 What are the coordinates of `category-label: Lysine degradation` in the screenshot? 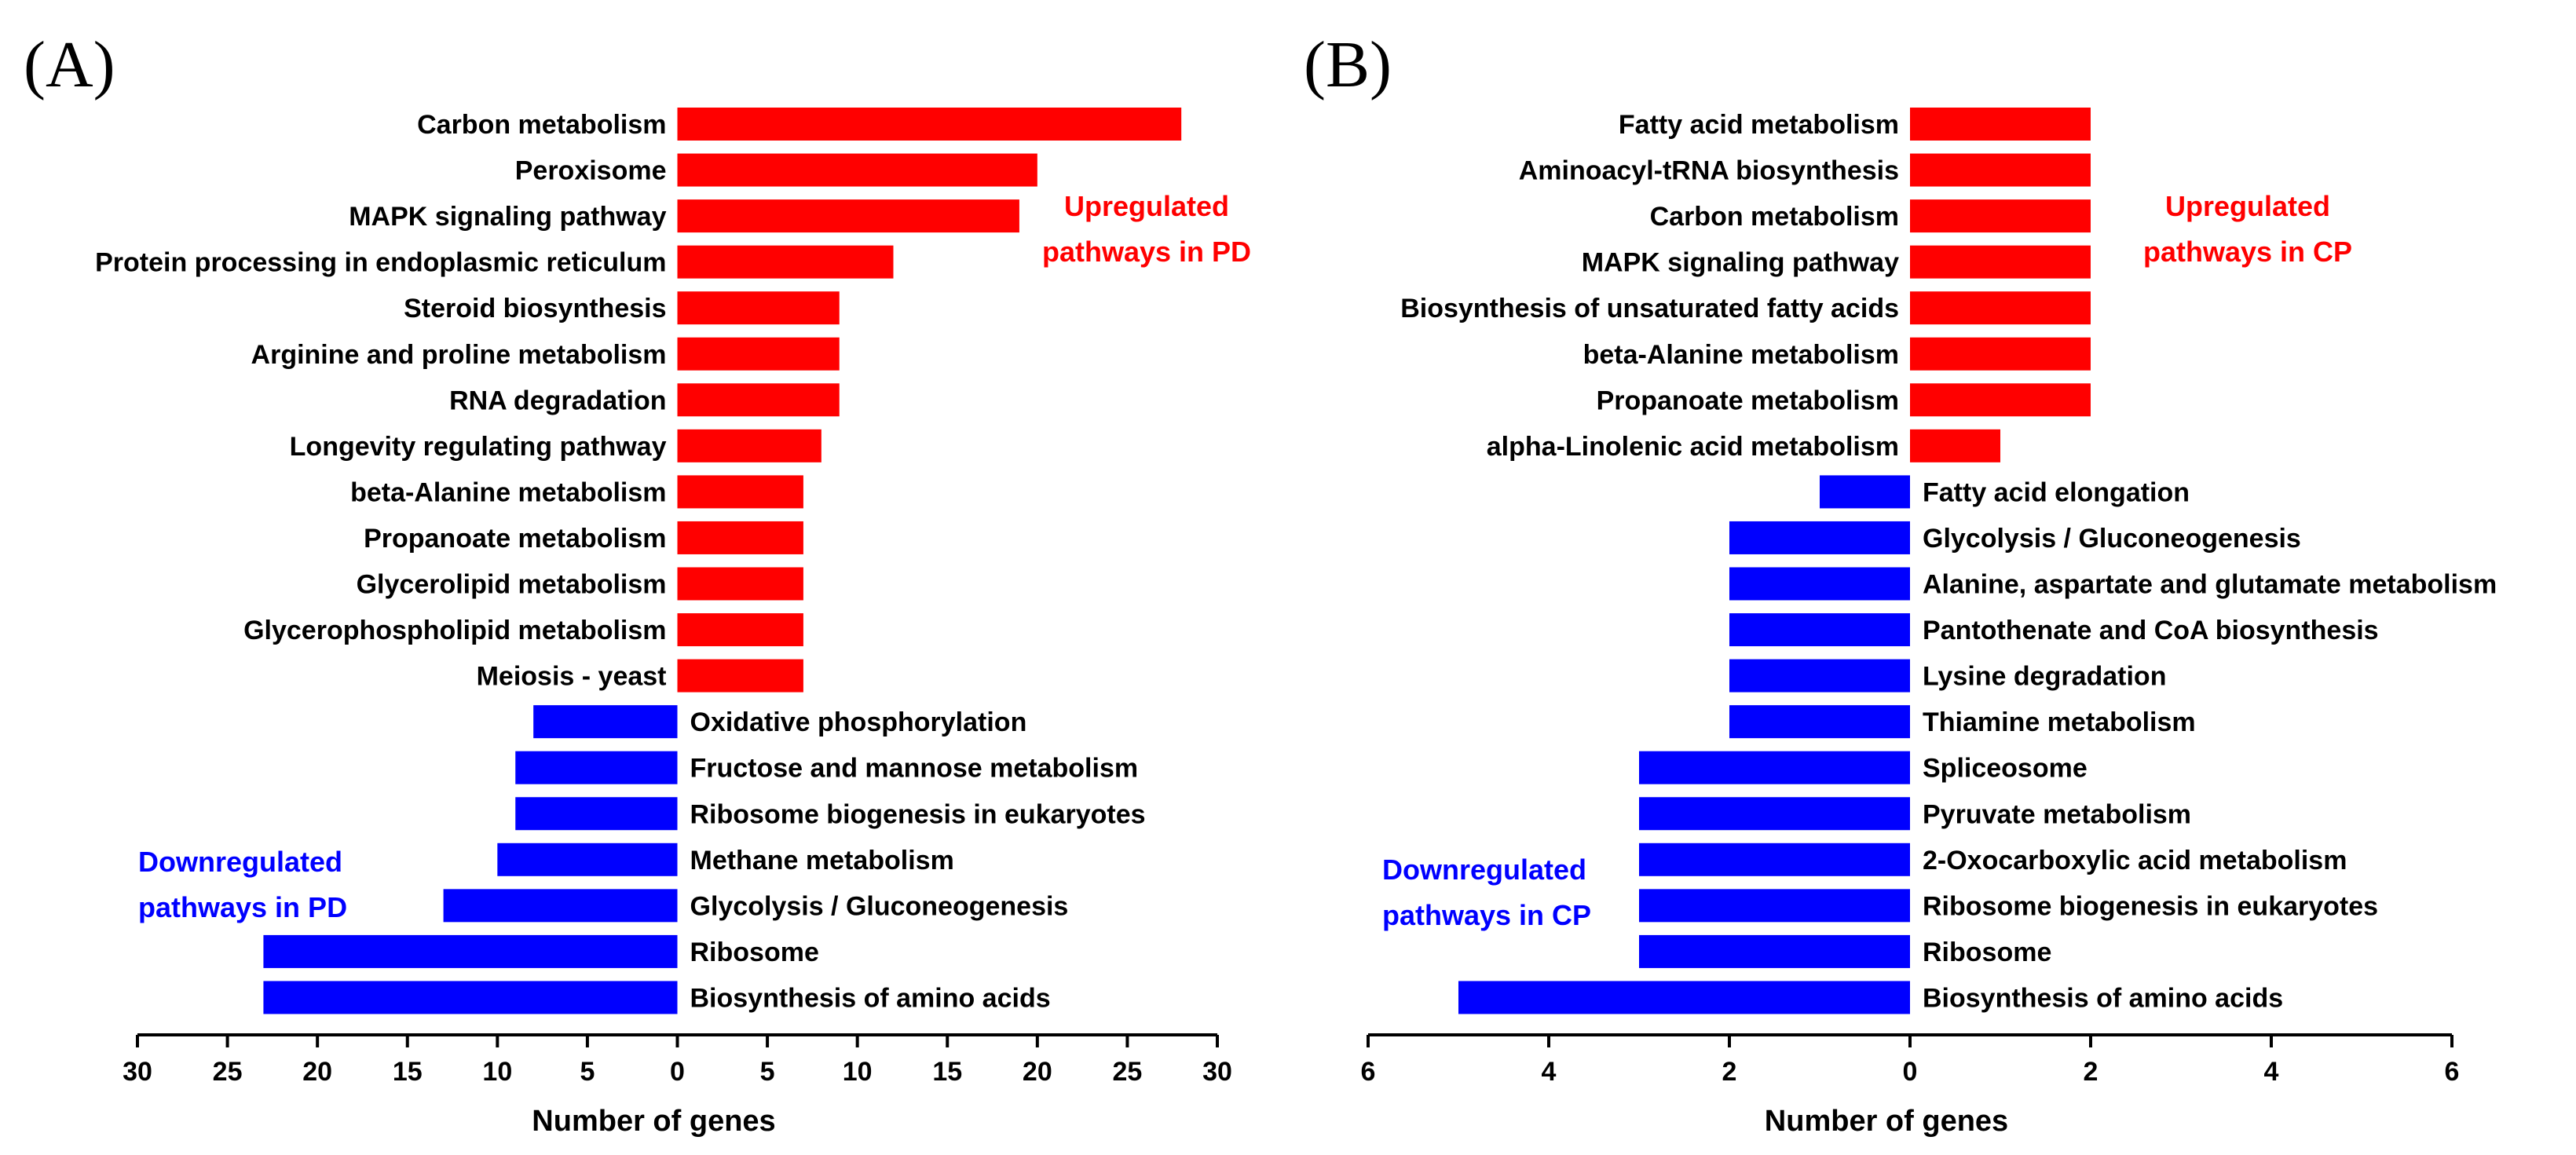 It's located at (2045, 677).